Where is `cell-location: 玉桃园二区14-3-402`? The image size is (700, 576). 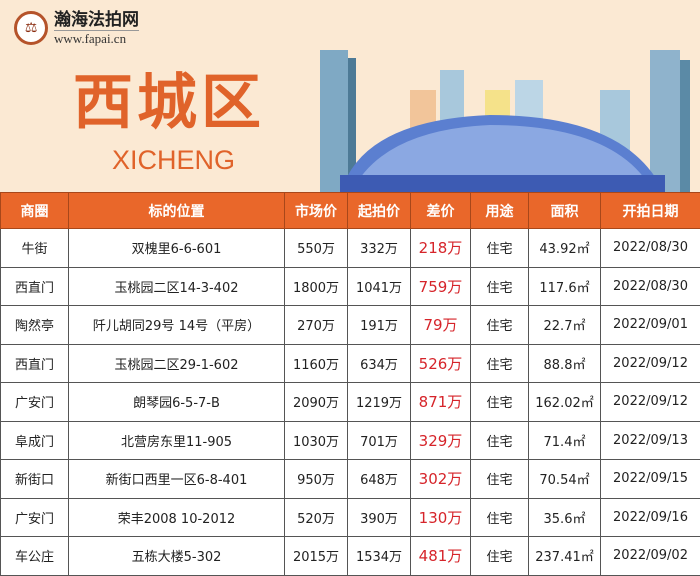
cell-location: 玉桃园二区14-3-402 is located at coordinates (177, 286).